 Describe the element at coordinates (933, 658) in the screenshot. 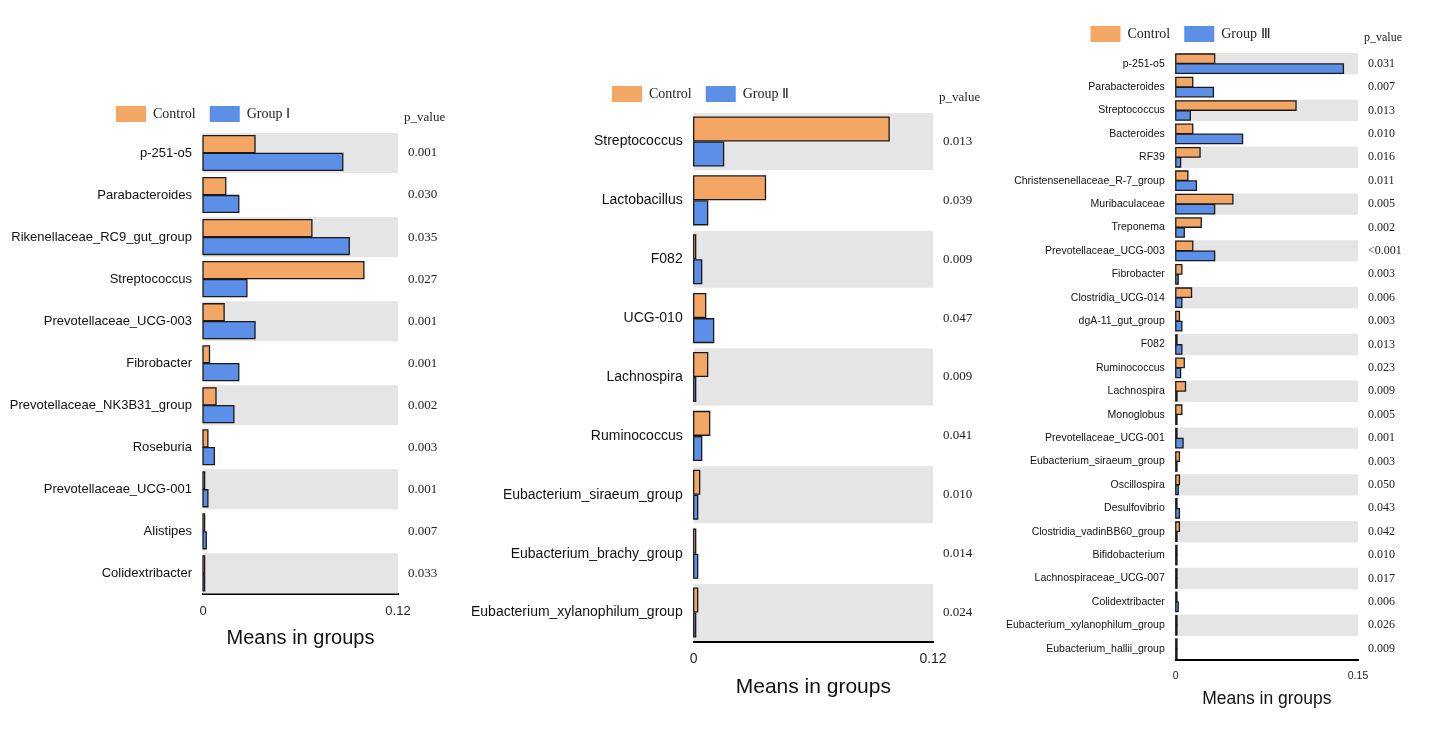

I see `x-tick-label: 0.12` at that location.